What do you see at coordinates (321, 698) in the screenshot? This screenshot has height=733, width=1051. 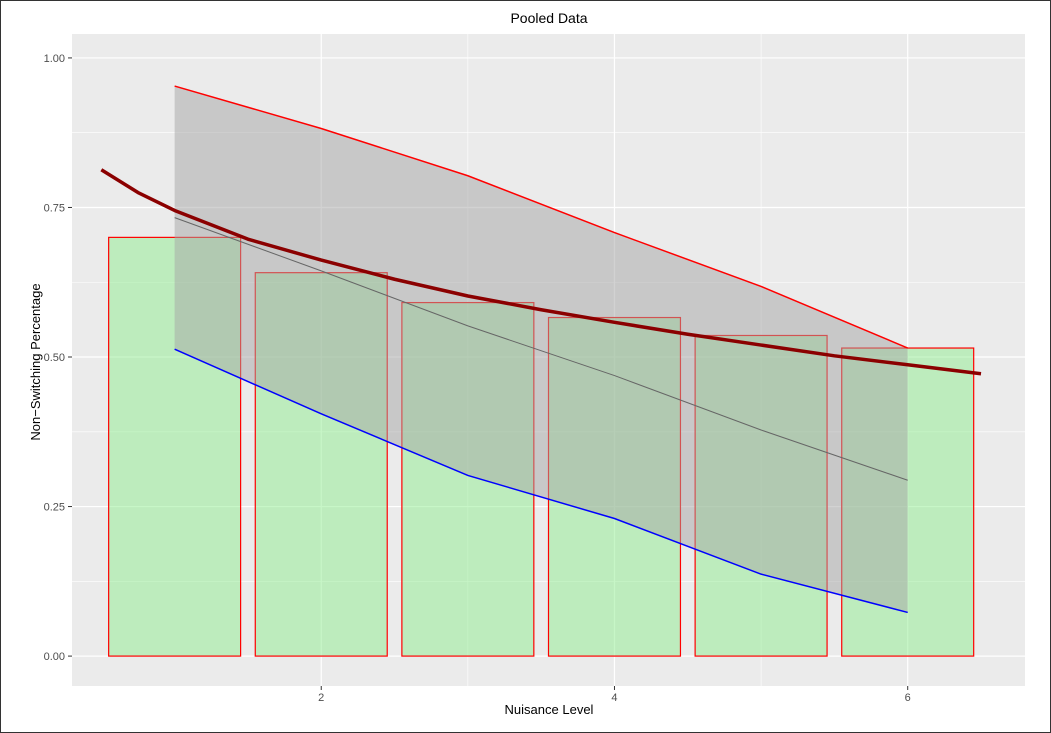 I see `x-tick-label: 2` at bounding box center [321, 698].